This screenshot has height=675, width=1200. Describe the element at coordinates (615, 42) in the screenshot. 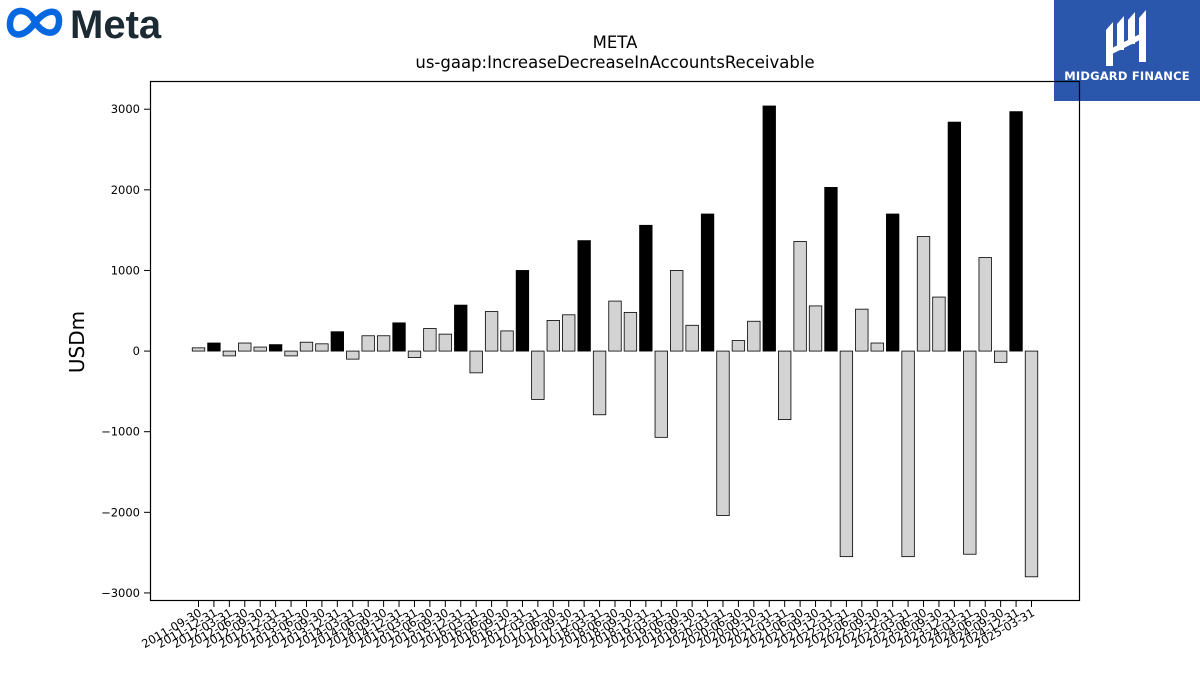

I see `chart-title: META` at that location.